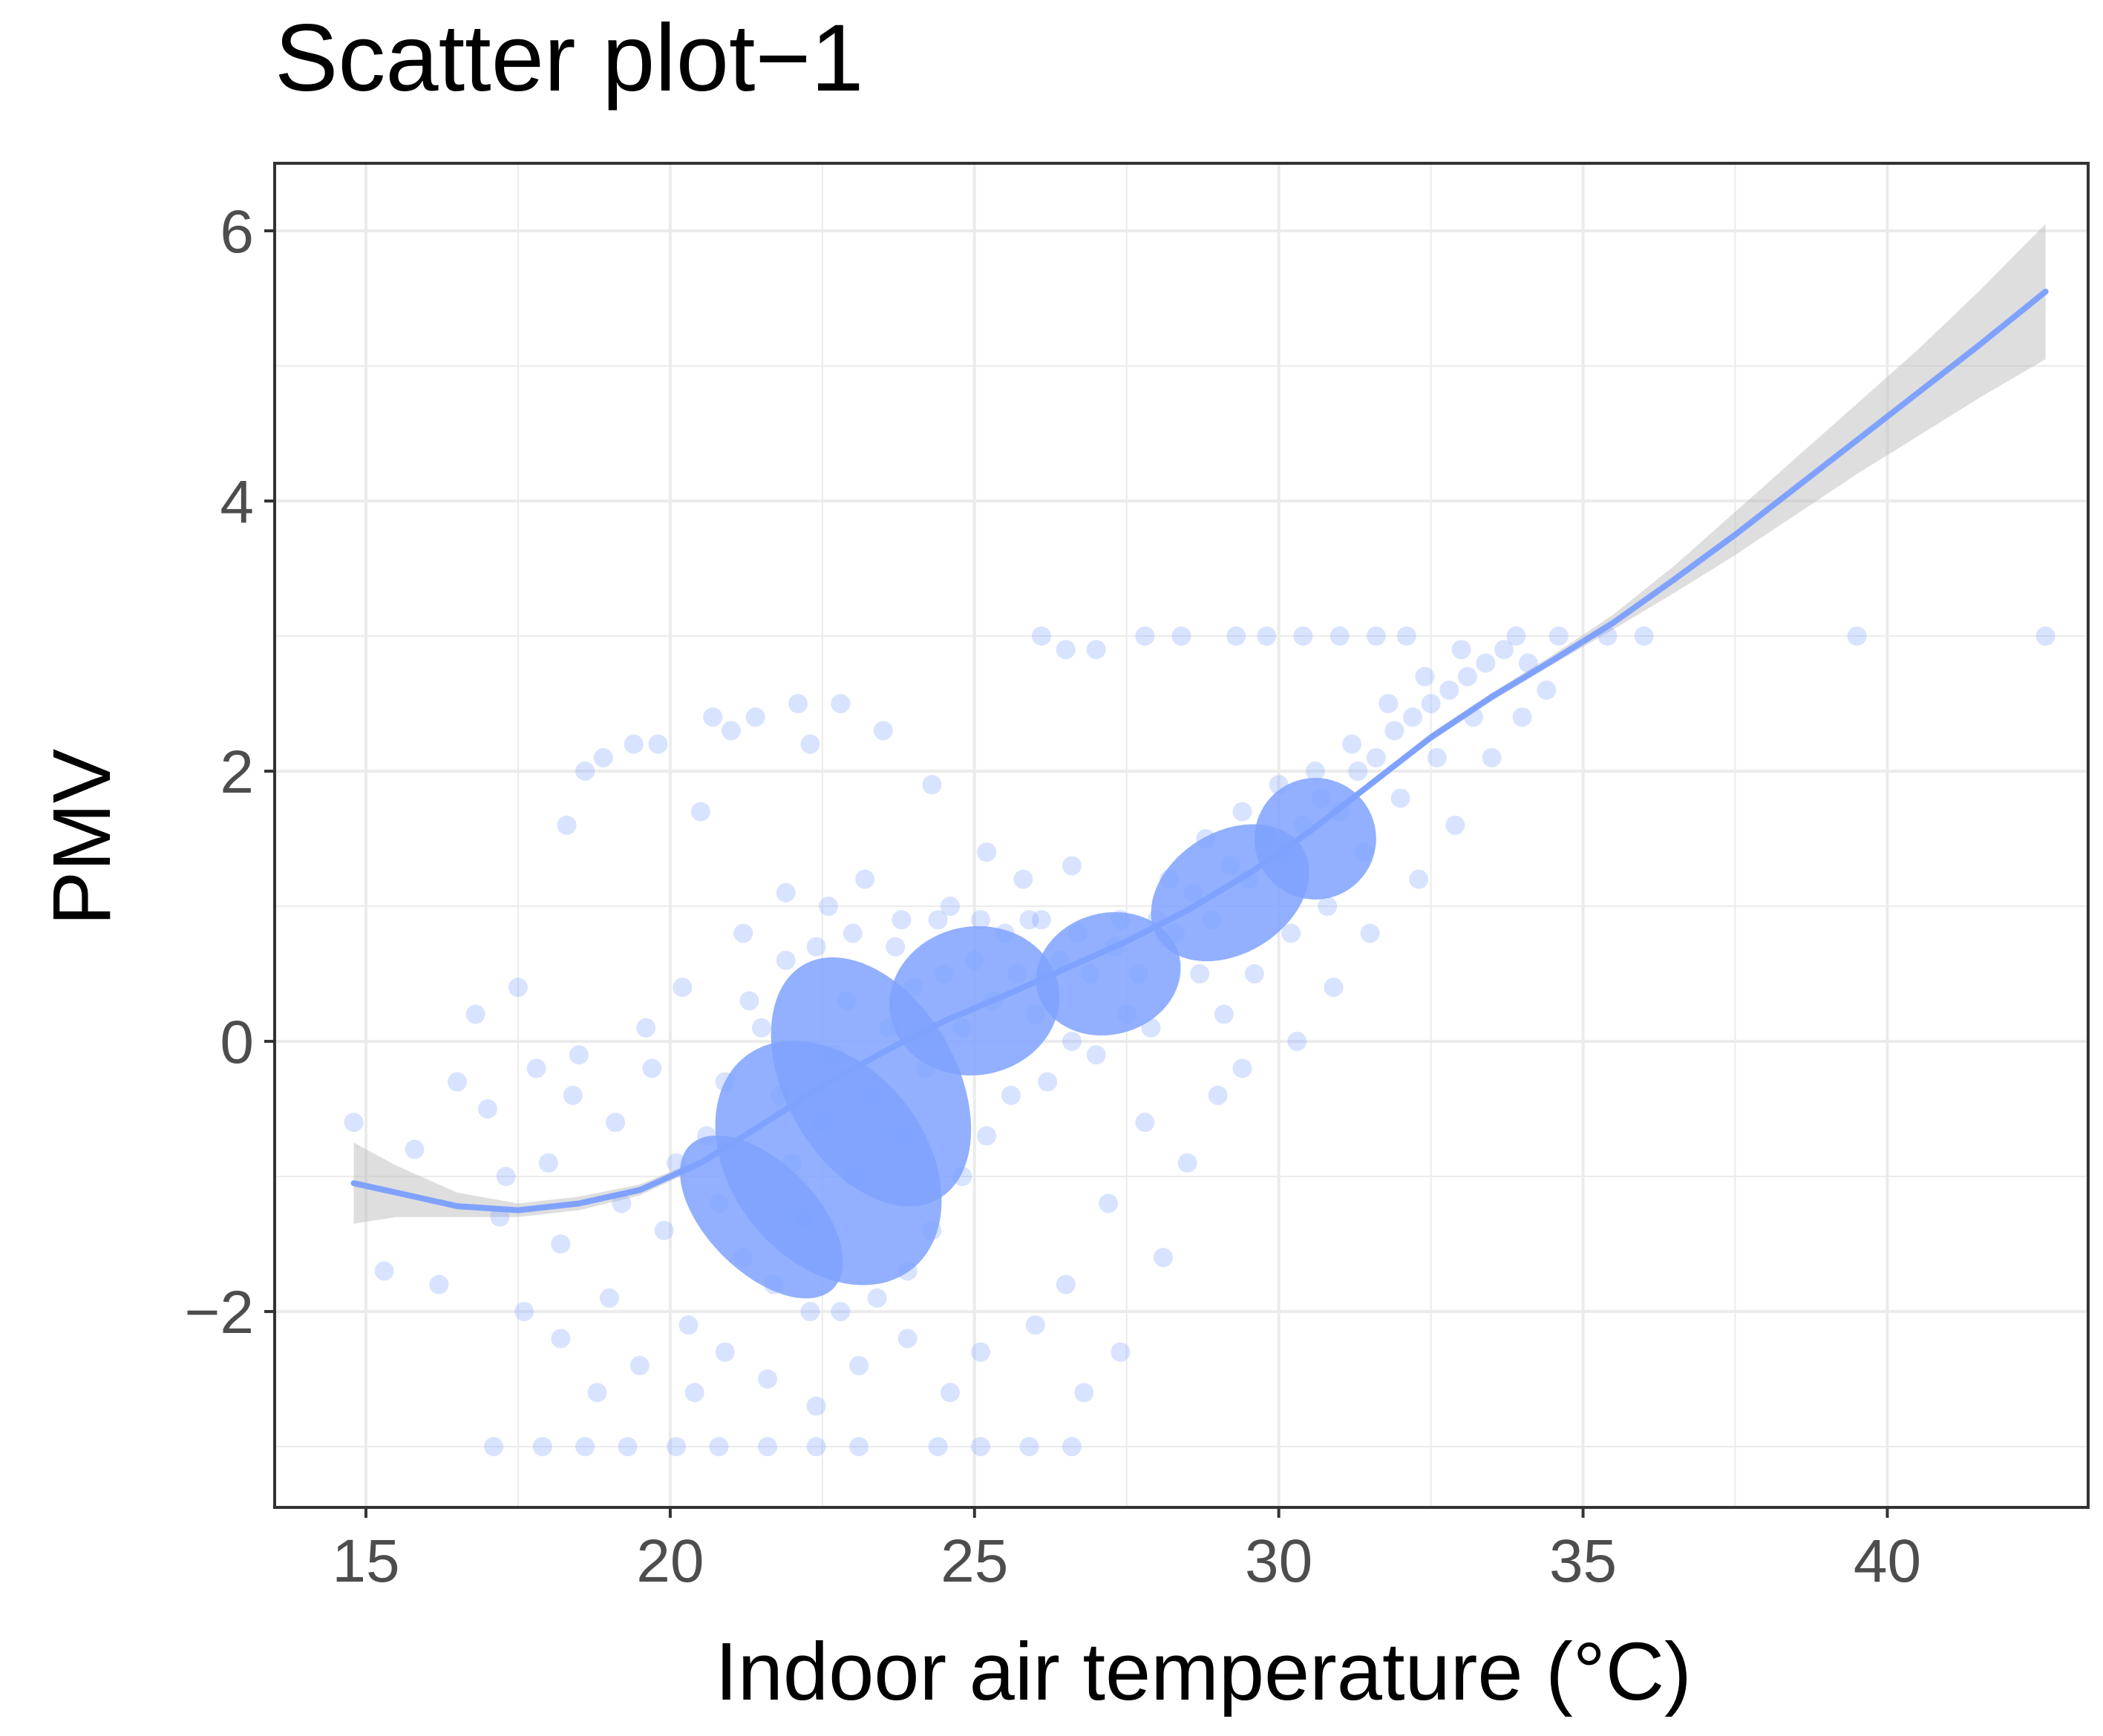 Image resolution: width=2103 pixels, height=1736 pixels. I want to click on x-tick-label: 25, so click(974, 1561).